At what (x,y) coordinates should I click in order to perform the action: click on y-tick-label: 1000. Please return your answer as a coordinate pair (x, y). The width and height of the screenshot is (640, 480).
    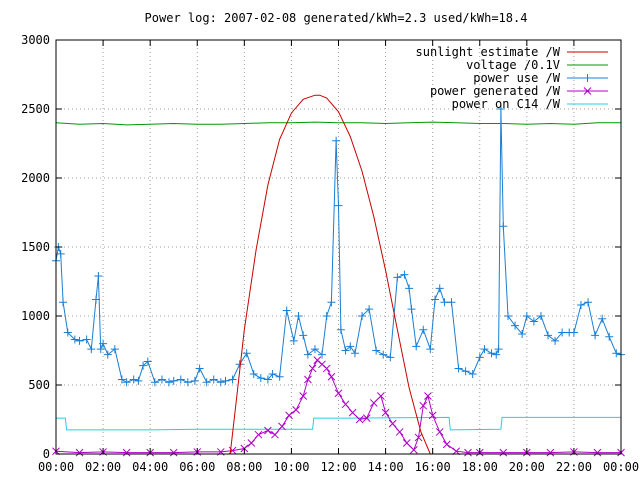
    Looking at the image, I should click on (35, 316).